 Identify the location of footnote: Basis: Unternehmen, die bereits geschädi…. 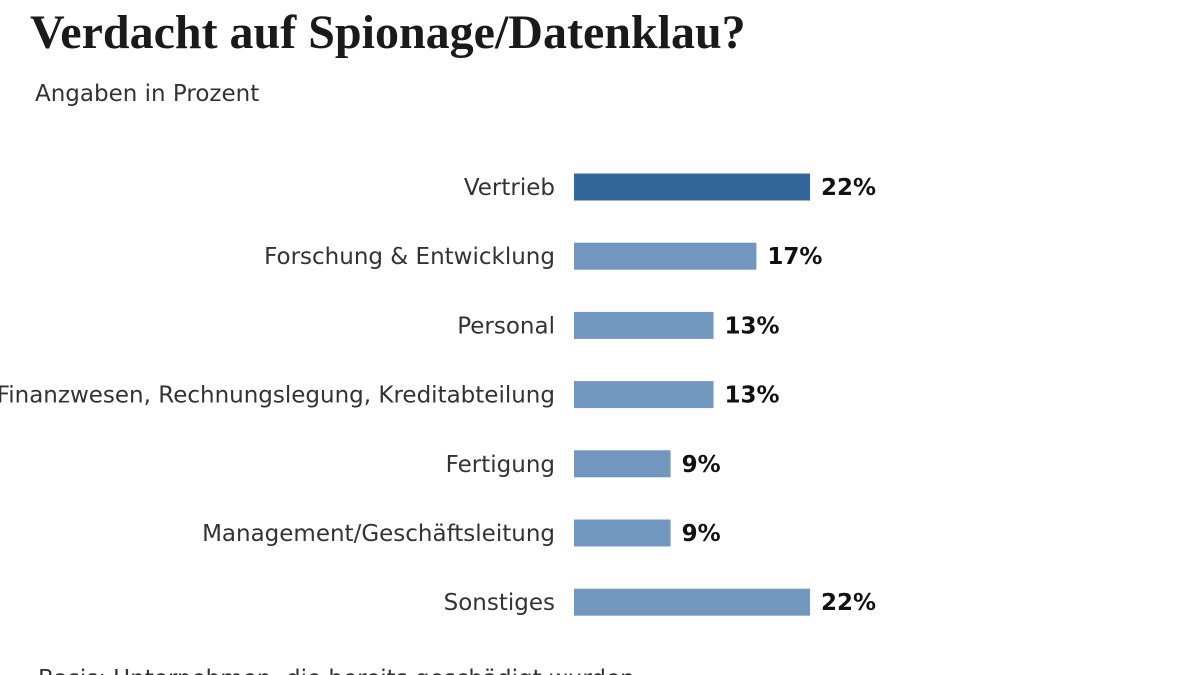
(336, 670).